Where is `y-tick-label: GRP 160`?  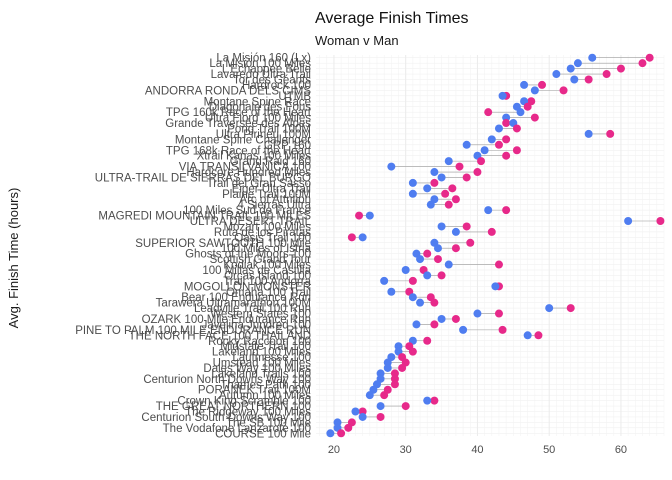
y-tick-label: GRP 160 is located at coordinates (287, 146).